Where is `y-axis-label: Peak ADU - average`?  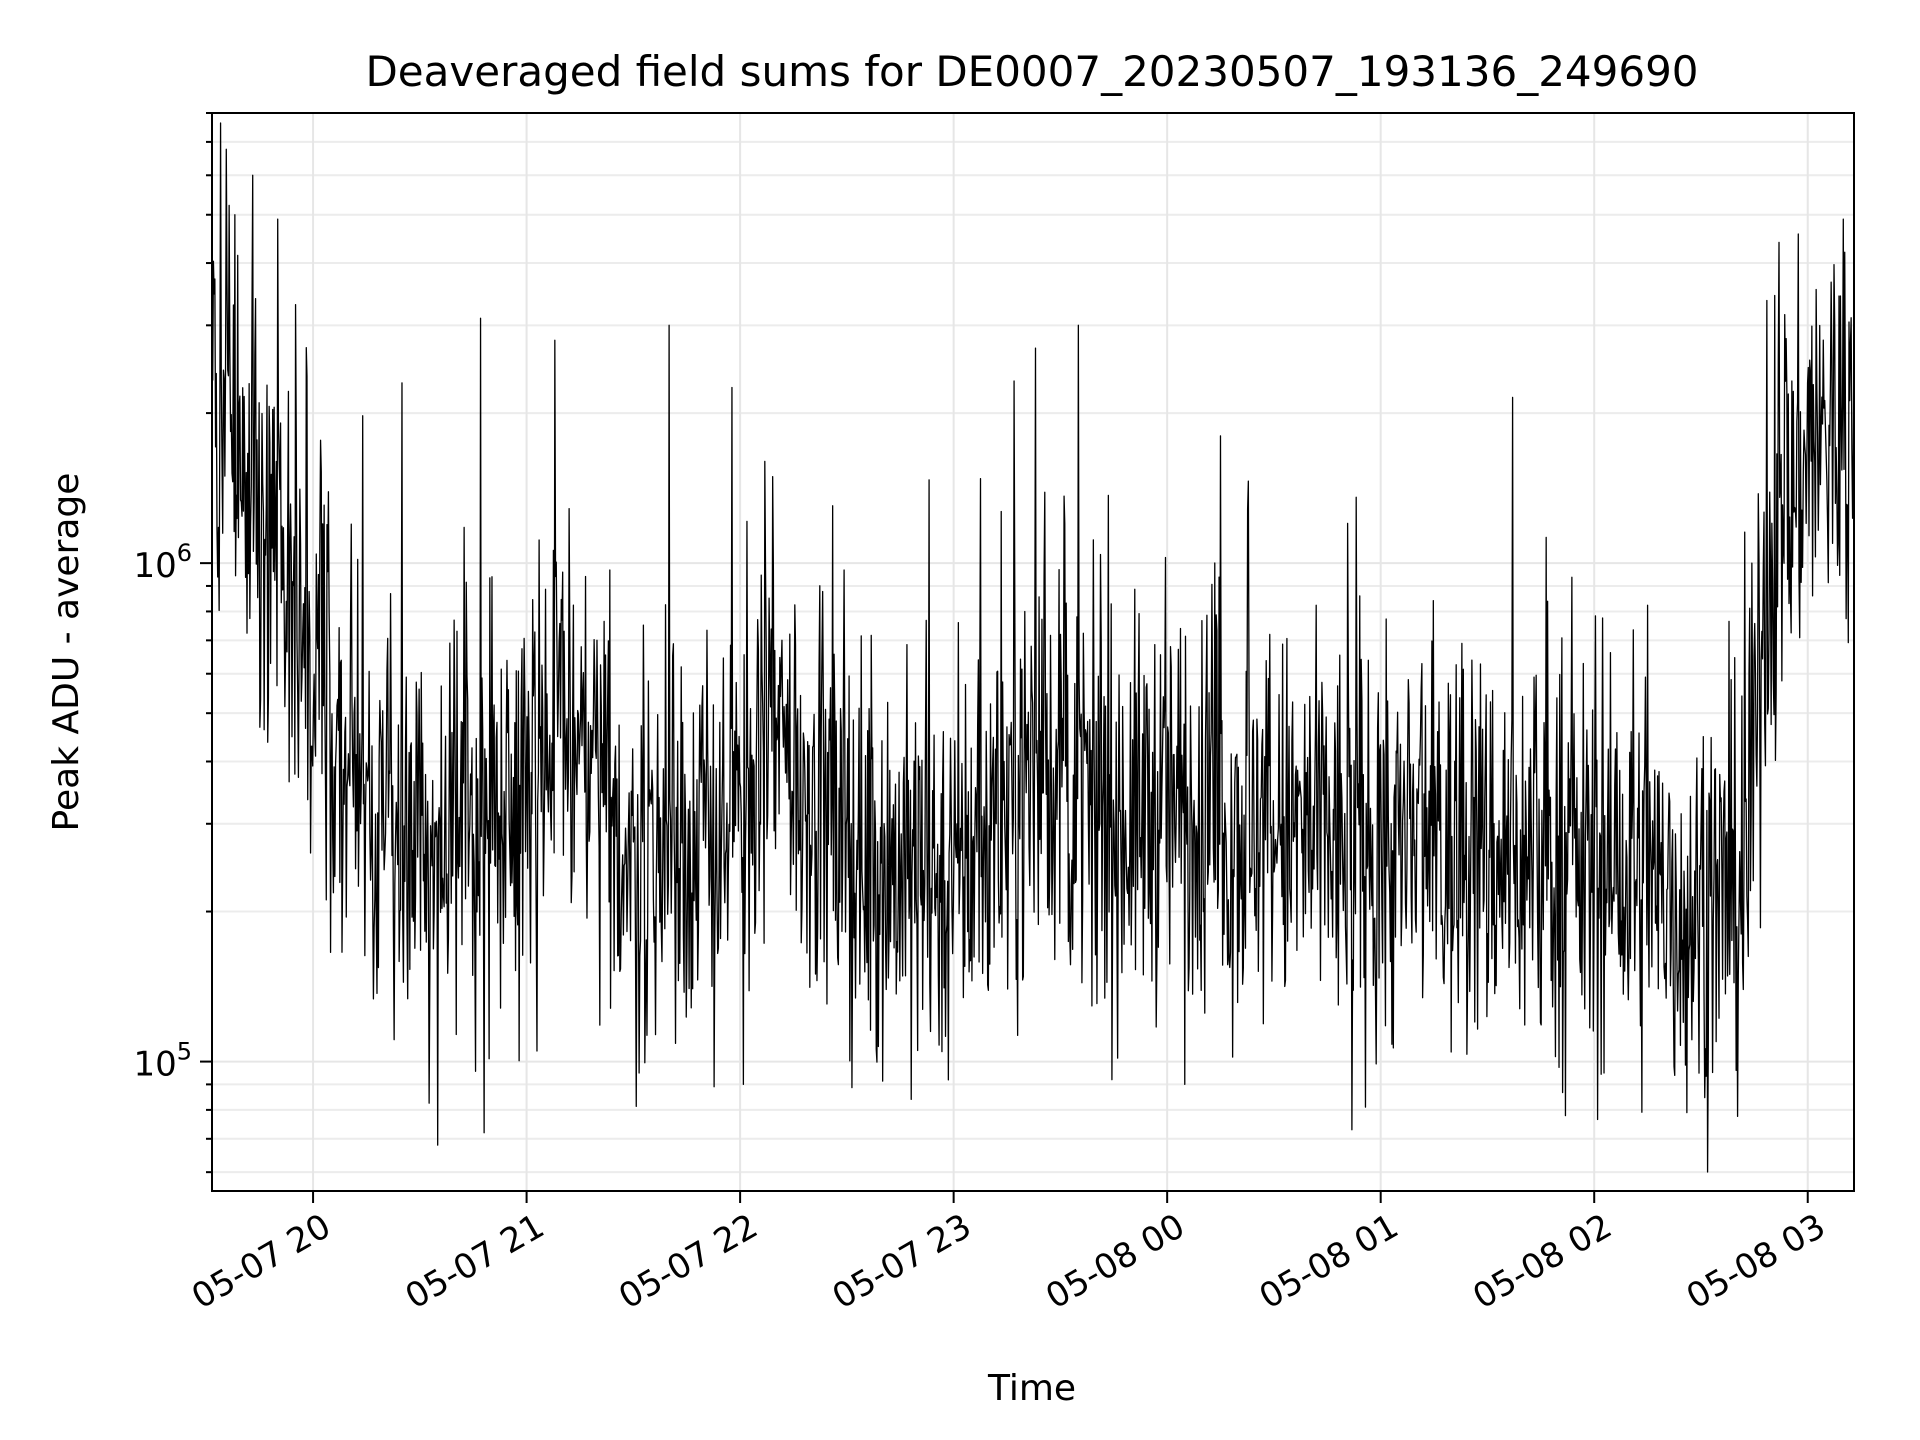 y-axis-label: Peak ADU - average is located at coordinates (66, 652).